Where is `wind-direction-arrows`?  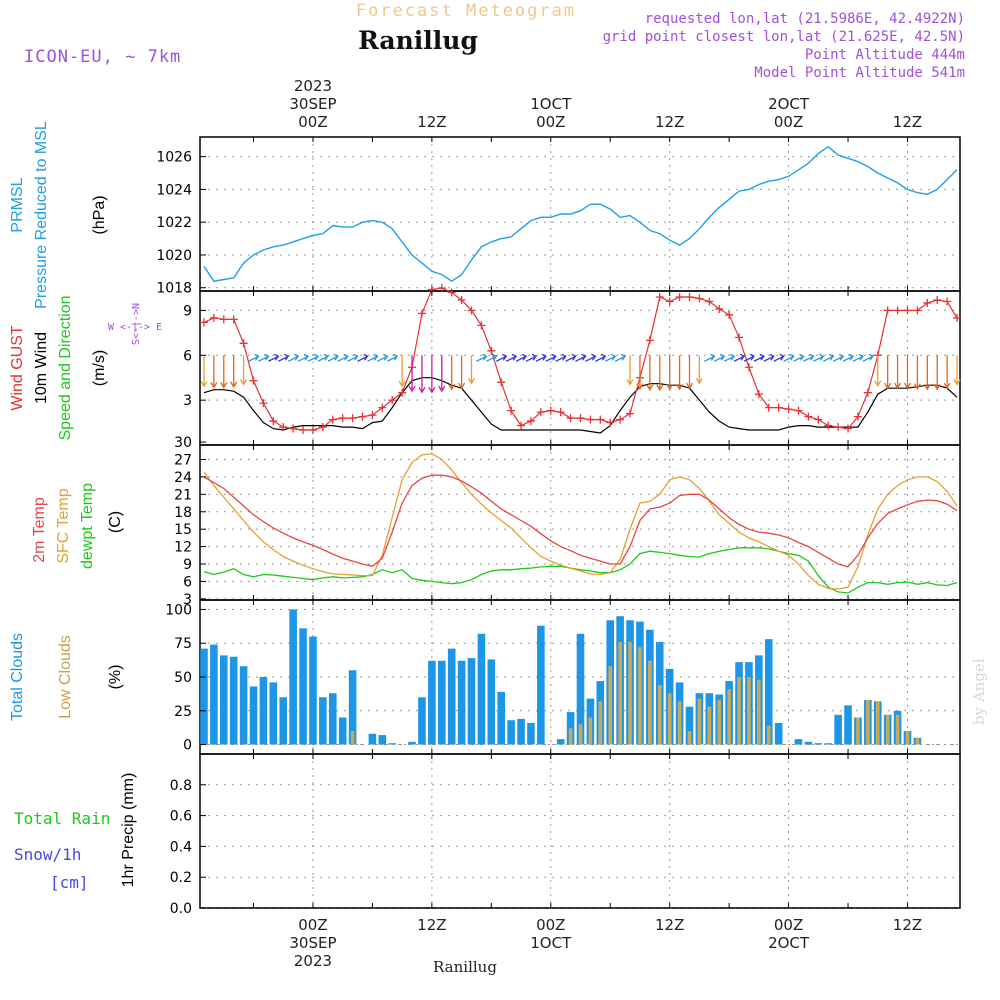 wind-direction-arrows is located at coordinates (580, 373).